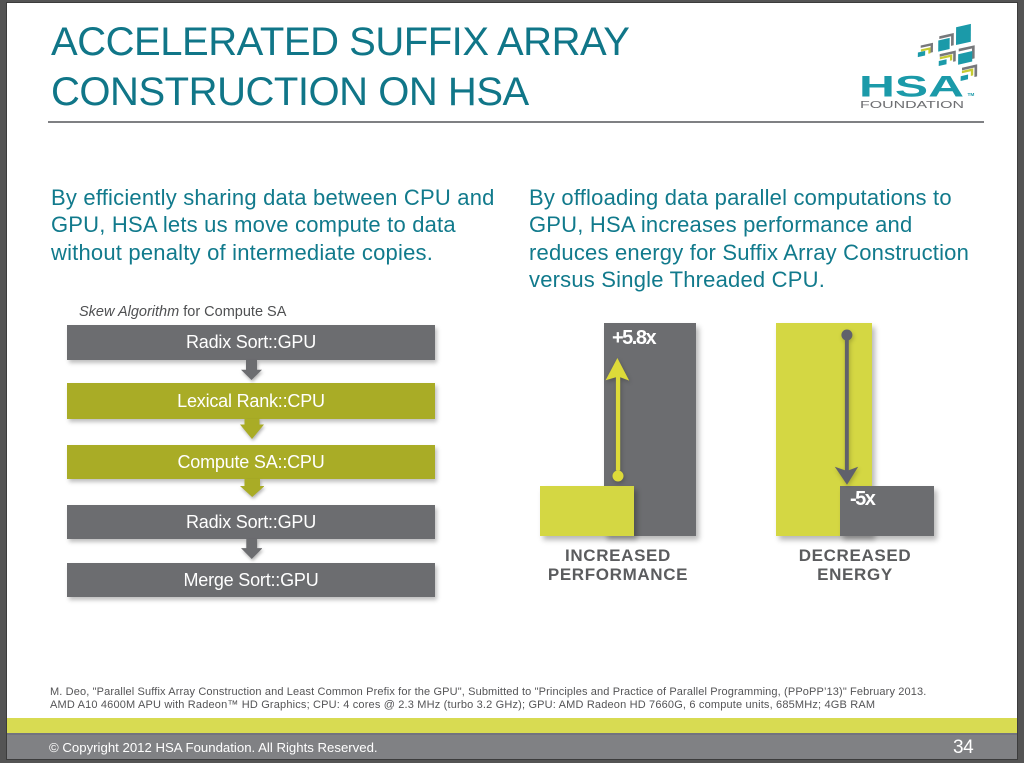  What do you see at coordinates (911, 86) in the screenshot?
I see `svg-text: HSA` at bounding box center [911, 86].